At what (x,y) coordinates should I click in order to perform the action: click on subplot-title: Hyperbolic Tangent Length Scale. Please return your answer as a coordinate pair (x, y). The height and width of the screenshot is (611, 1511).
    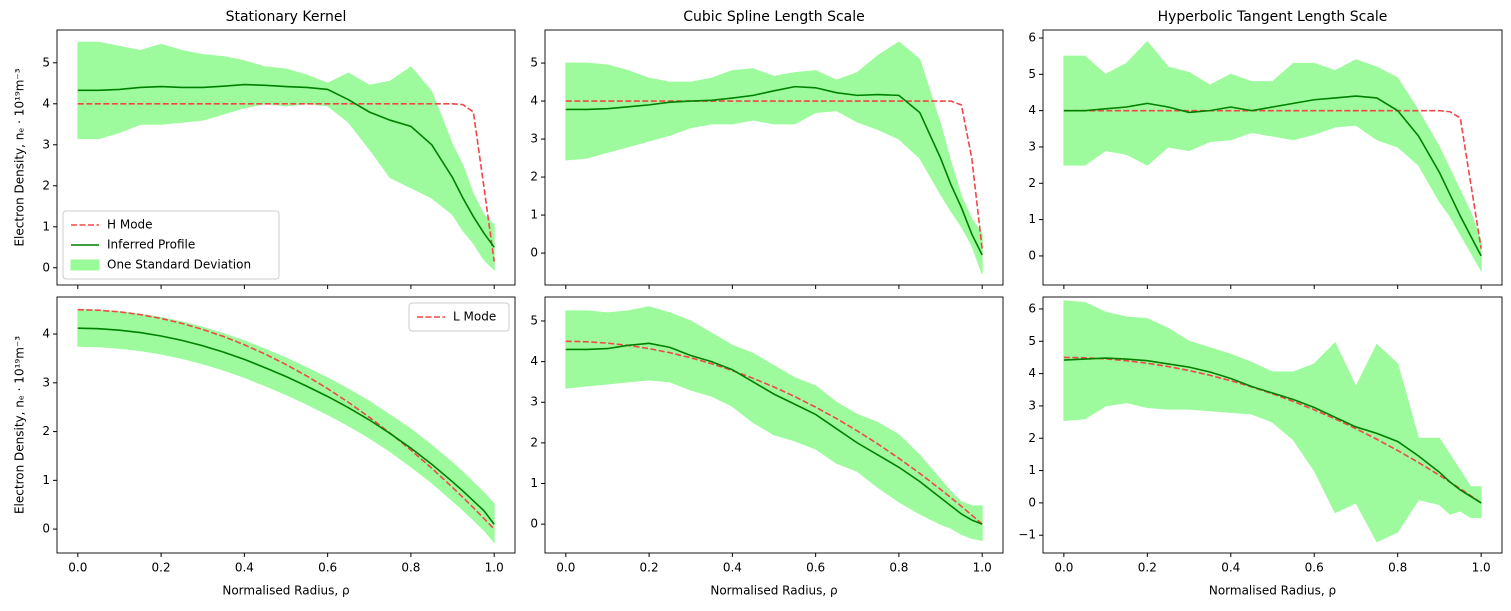
    Looking at the image, I should click on (1273, 17).